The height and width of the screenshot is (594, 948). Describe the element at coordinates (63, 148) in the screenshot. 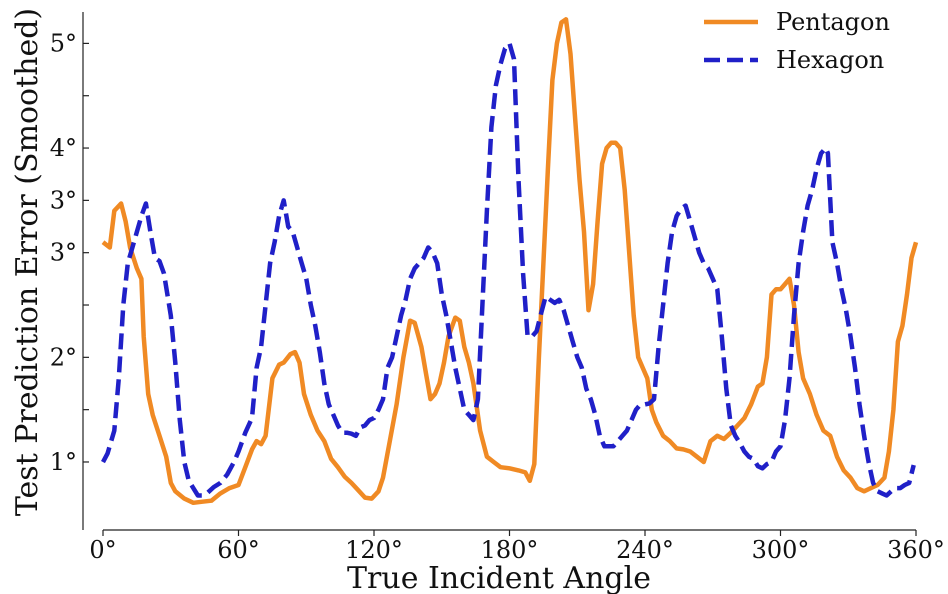

I see `y-tick-label: 4°` at that location.